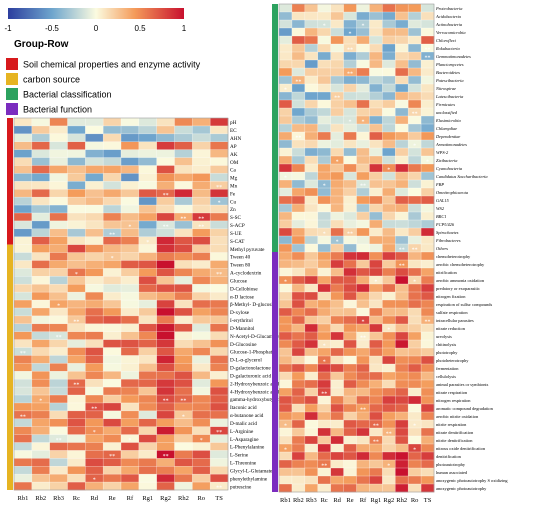 The width and height of the screenshot is (550, 511). What do you see at coordinates (233, 202) in the screenshot?
I see `row-label: Cu` at bounding box center [233, 202].